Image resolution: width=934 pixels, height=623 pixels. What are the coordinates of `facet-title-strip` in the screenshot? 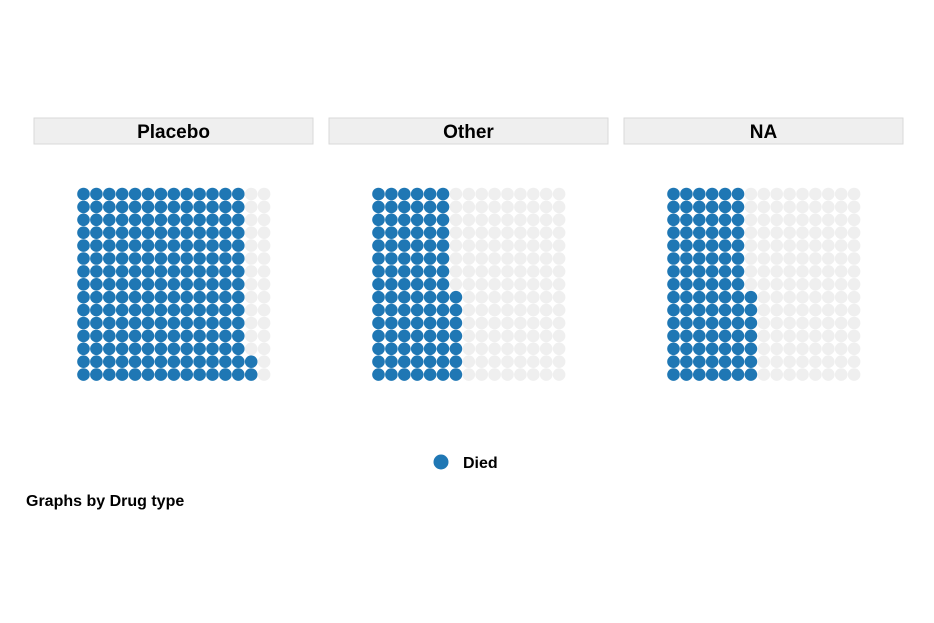 It's located at (763, 131).